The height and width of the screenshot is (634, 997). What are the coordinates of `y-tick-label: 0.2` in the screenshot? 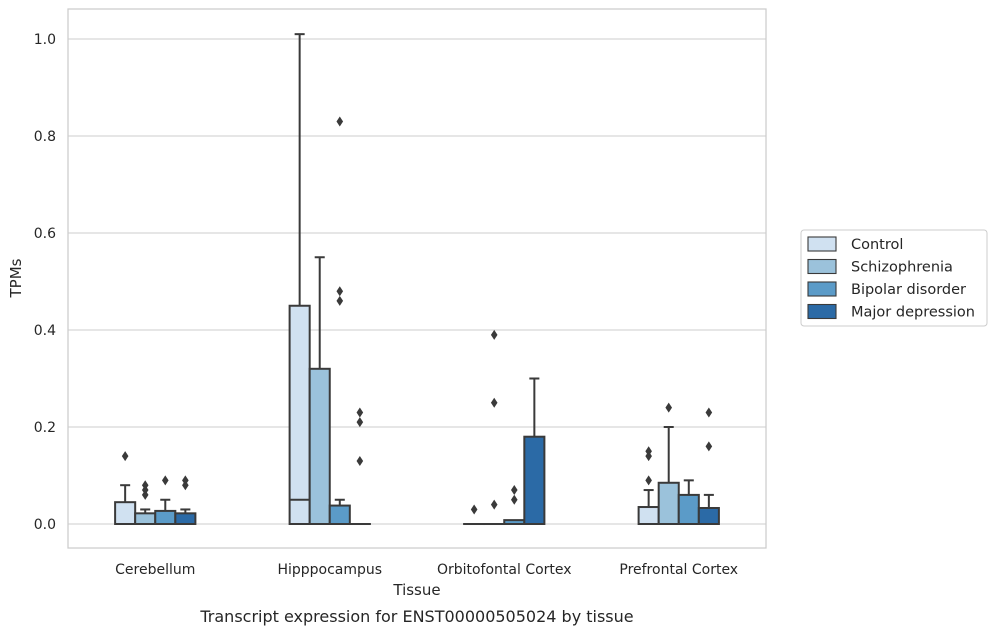 It's located at (45, 428).